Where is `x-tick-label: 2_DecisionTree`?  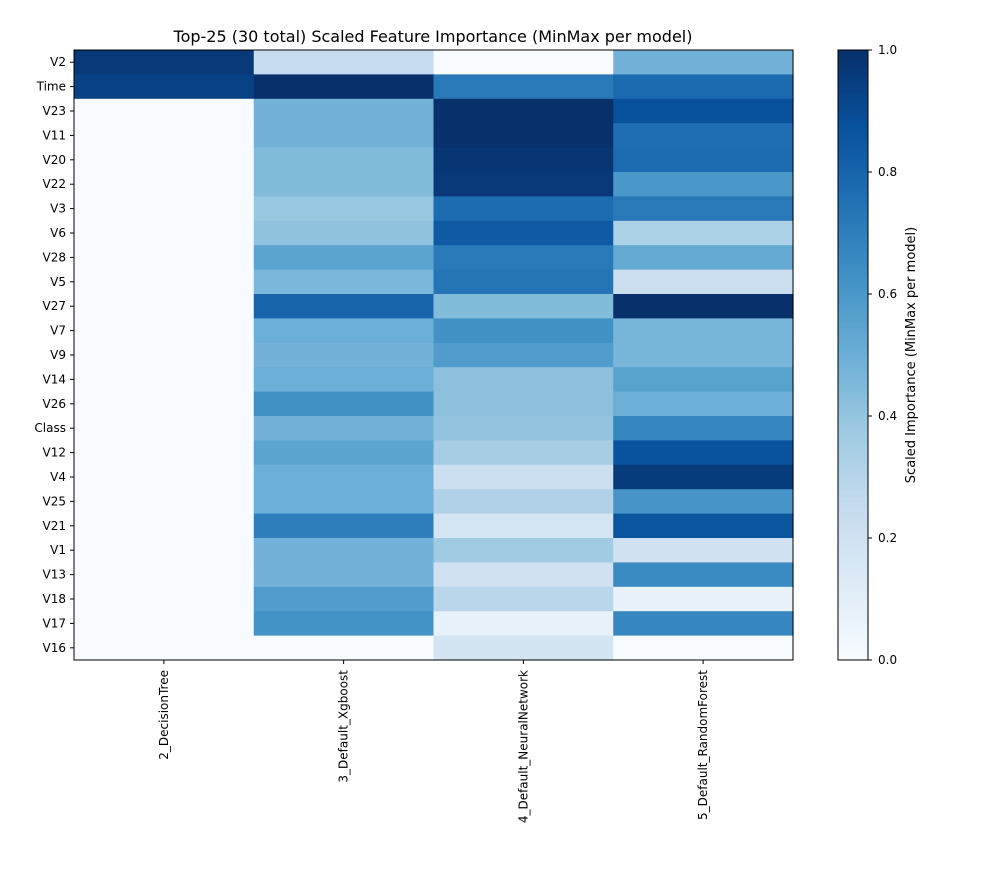
x-tick-label: 2_DecisionTree is located at coordinates (164, 715).